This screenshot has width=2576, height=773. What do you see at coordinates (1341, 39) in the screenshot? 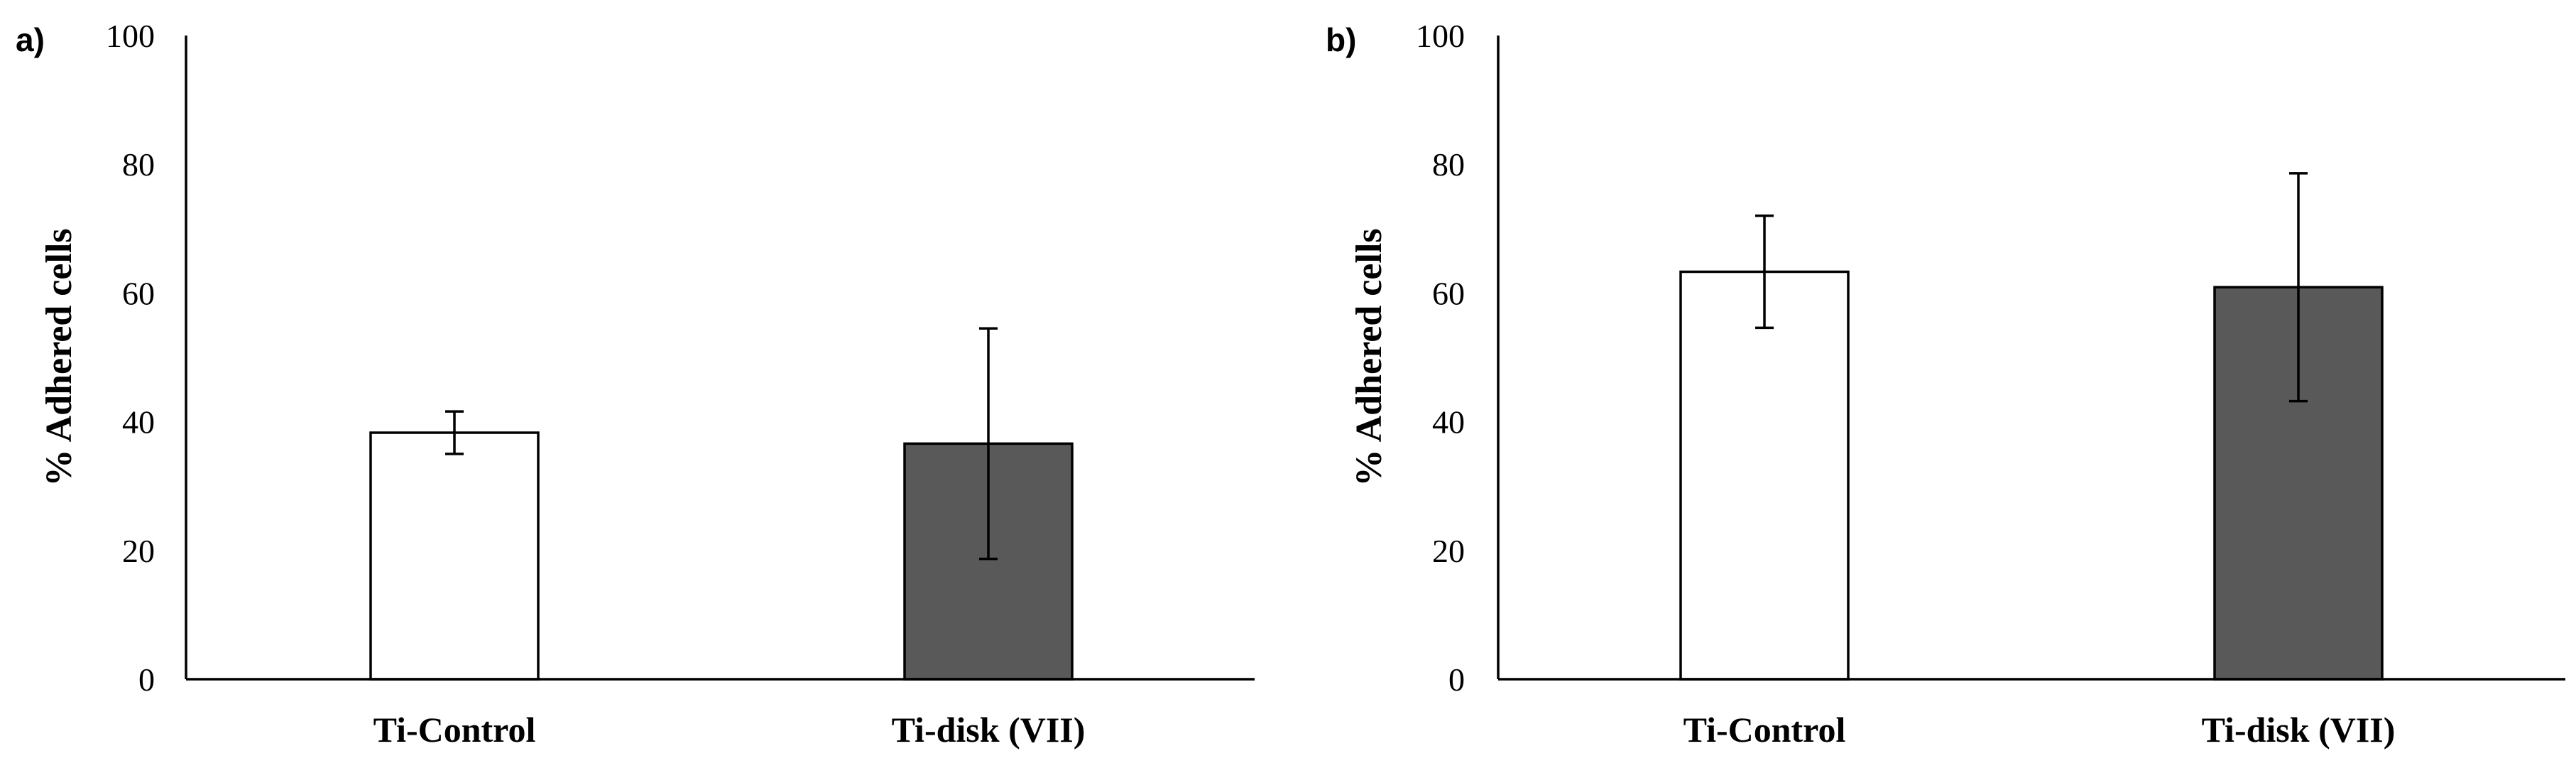
I see `panel-label: b)` at bounding box center [1341, 39].